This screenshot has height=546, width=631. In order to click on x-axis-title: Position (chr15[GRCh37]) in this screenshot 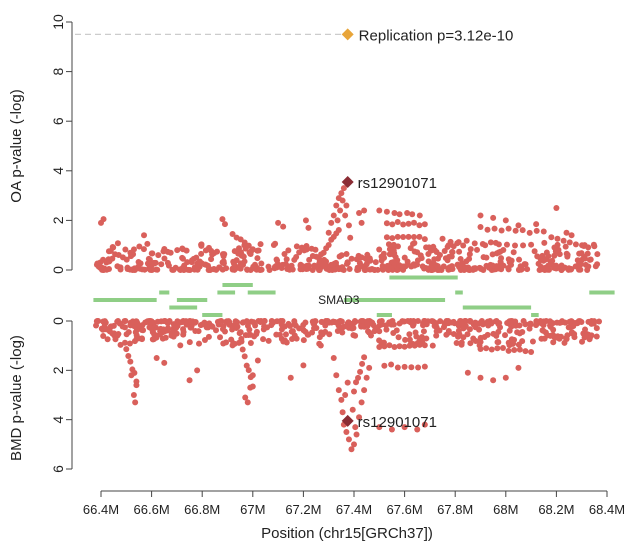, I will do `click(347, 533)`.